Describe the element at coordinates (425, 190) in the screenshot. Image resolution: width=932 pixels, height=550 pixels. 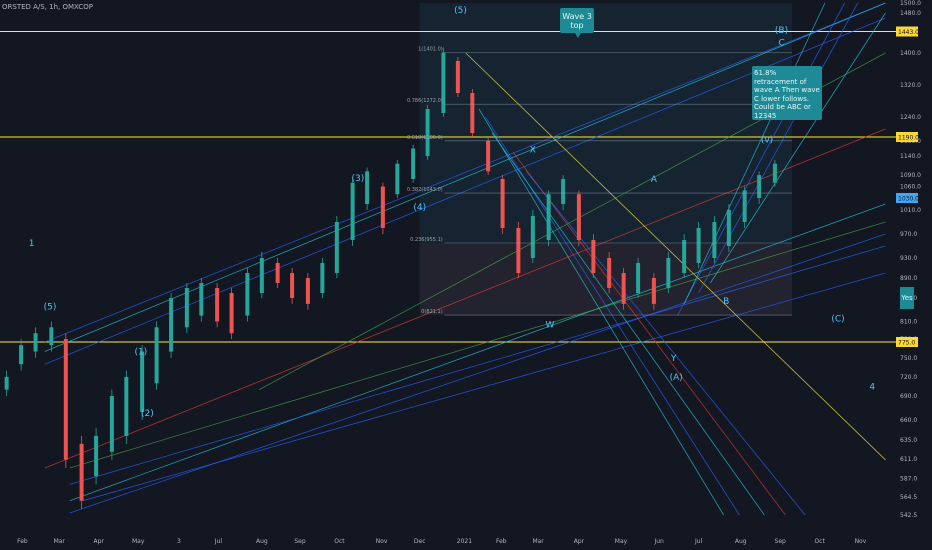
I see `fib-level-label: 0.382(1043.0)` at that location.